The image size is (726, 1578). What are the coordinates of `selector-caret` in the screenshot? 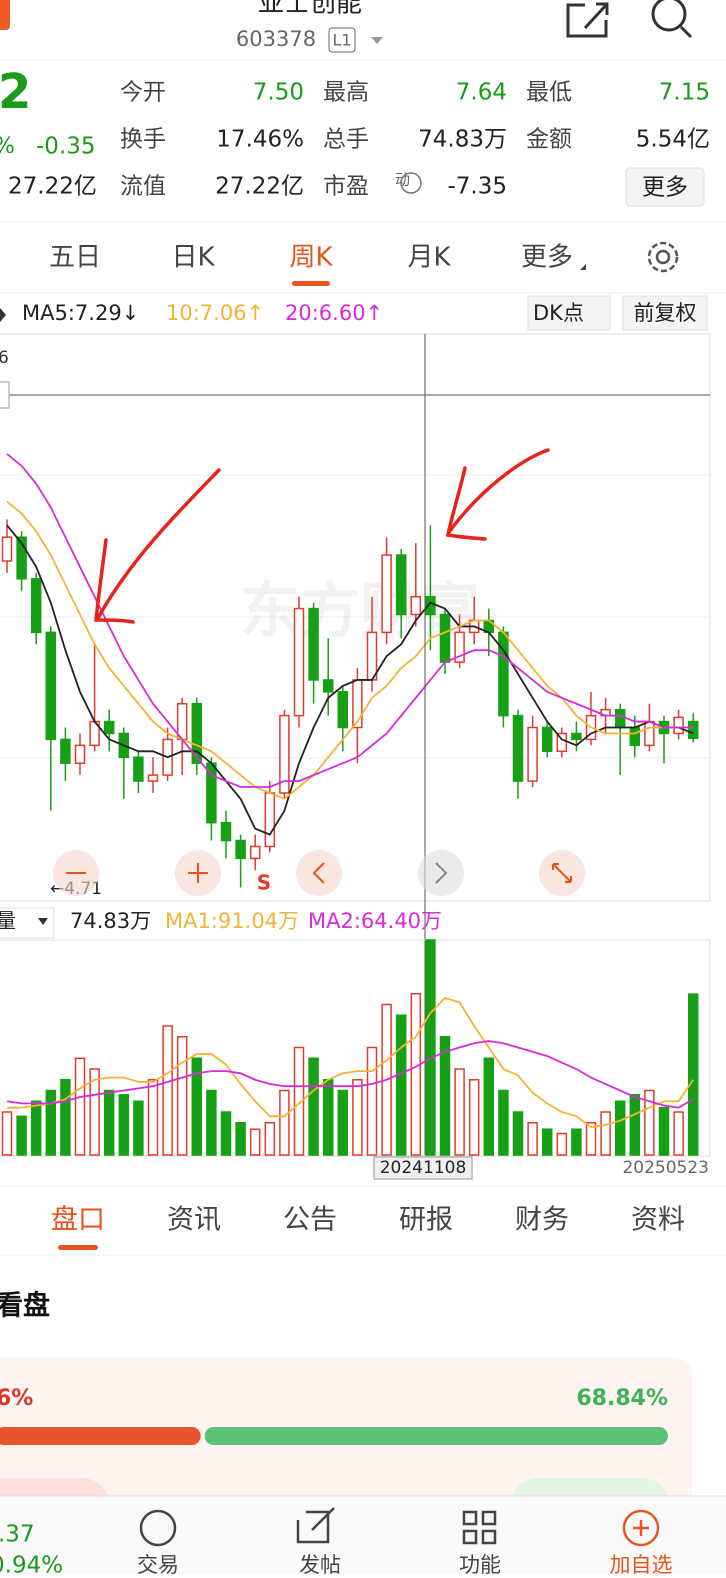 It's located at (43, 921).